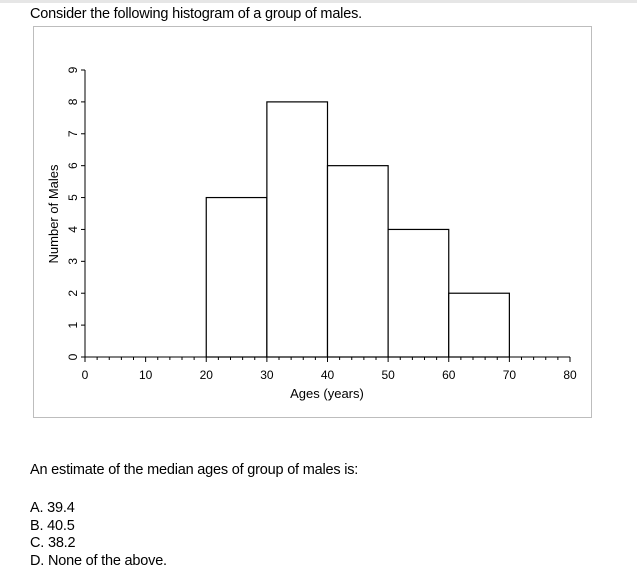 This screenshot has width=637, height=582. What do you see at coordinates (570, 375) in the screenshot?
I see `x-tick-label-80: 80` at bounding box center [570, 375].